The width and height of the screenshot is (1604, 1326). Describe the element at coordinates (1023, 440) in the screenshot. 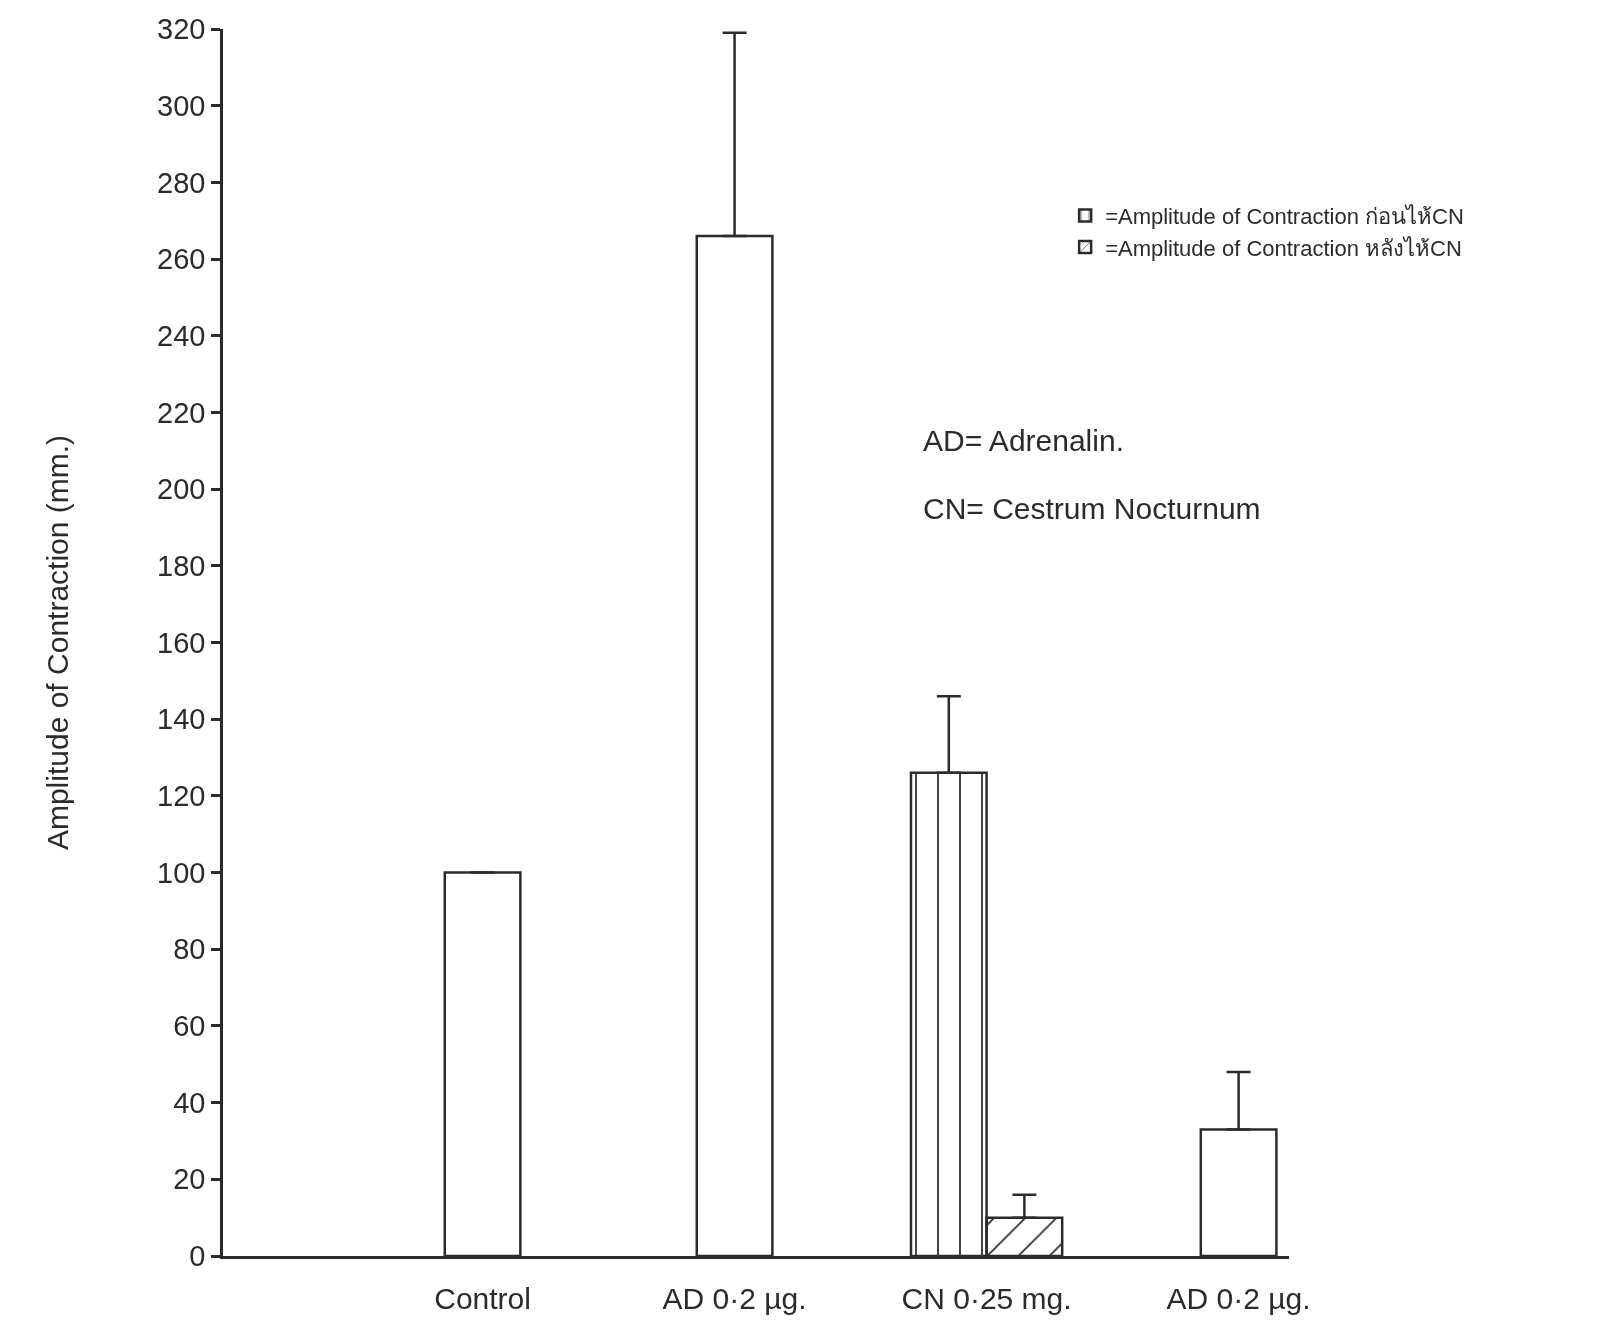

I see `annotation: AD= Adrenalin.` at that location.